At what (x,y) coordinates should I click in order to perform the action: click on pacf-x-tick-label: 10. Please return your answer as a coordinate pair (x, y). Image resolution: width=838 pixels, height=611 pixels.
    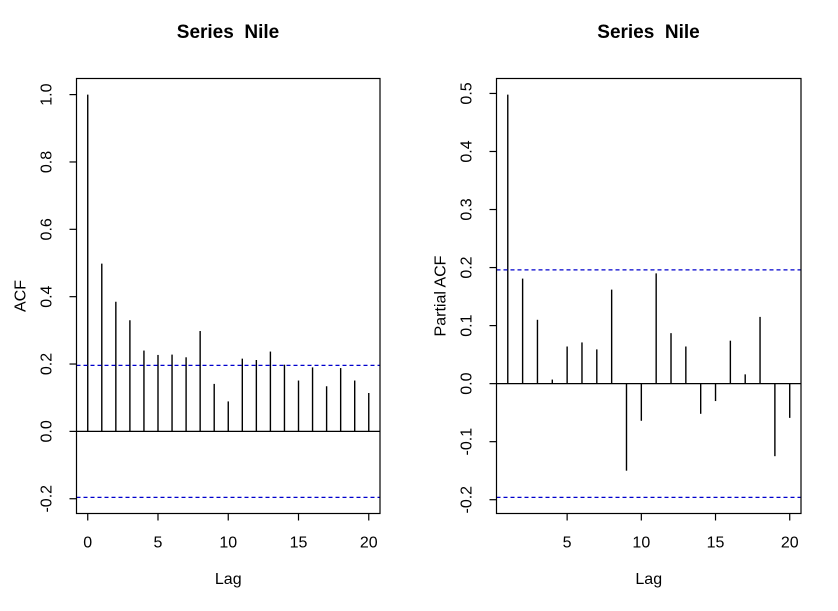
    Looking at the image, I should click on (641, 543).